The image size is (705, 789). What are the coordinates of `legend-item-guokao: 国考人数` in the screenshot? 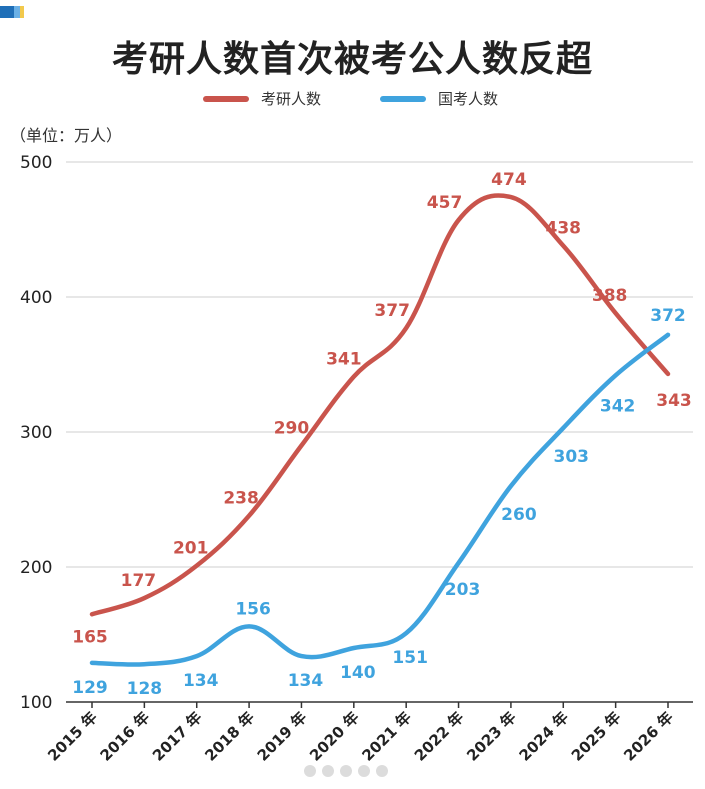 It's located at (439, 98).